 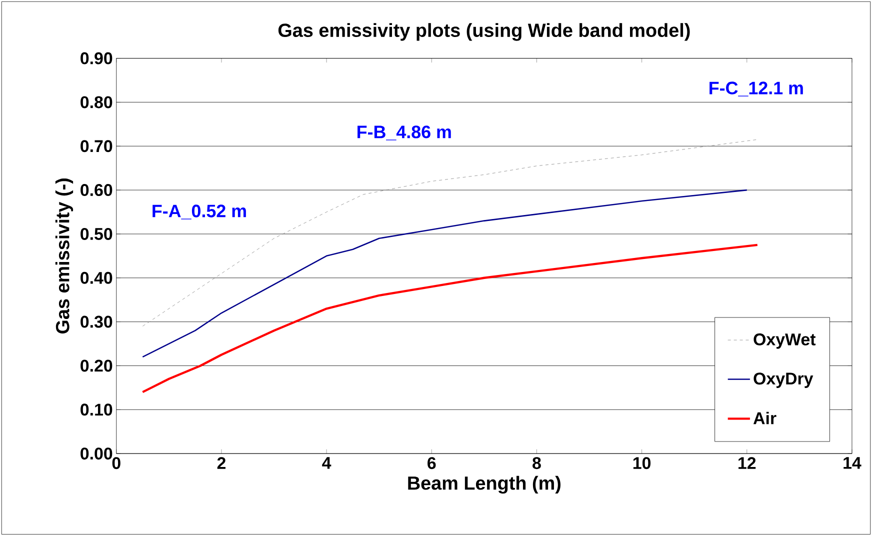 What do you see at coordinates (64, 256) in the screenshot?
I see `y-axis-title: Gas emissivity (-)` at bounding box center [64, 256].